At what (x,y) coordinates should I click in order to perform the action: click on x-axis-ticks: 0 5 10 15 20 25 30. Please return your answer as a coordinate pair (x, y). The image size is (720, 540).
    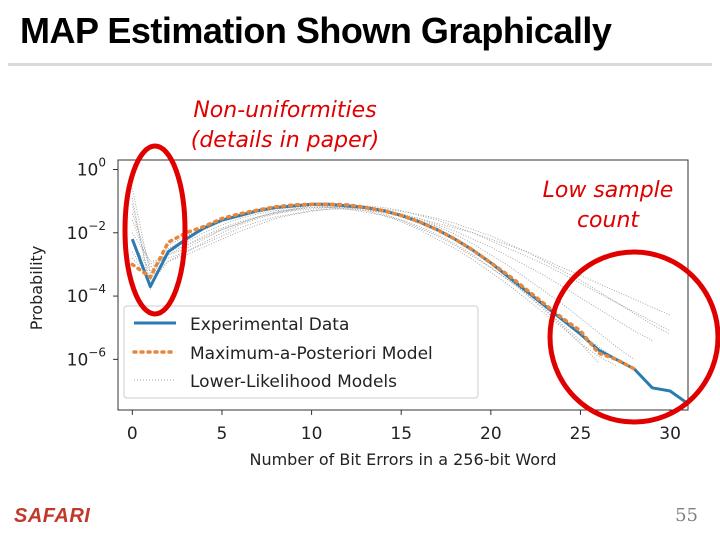
    Looking at the image, I should click on (404, 427).